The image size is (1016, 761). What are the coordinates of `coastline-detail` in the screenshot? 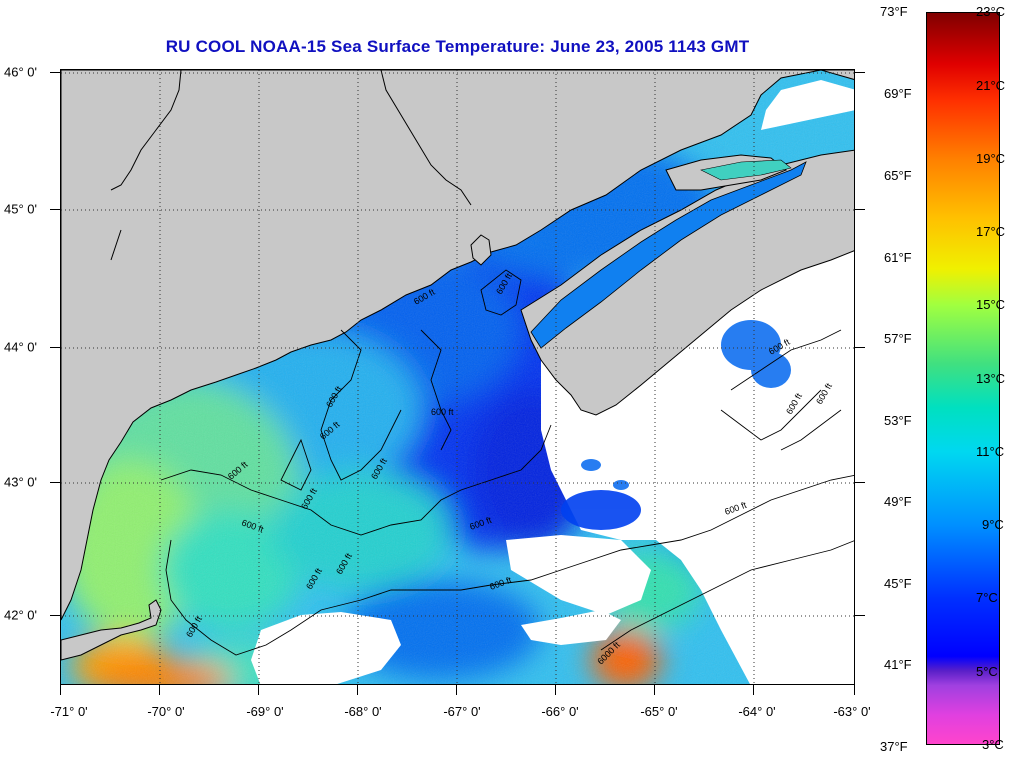 It's located at (291, 165).